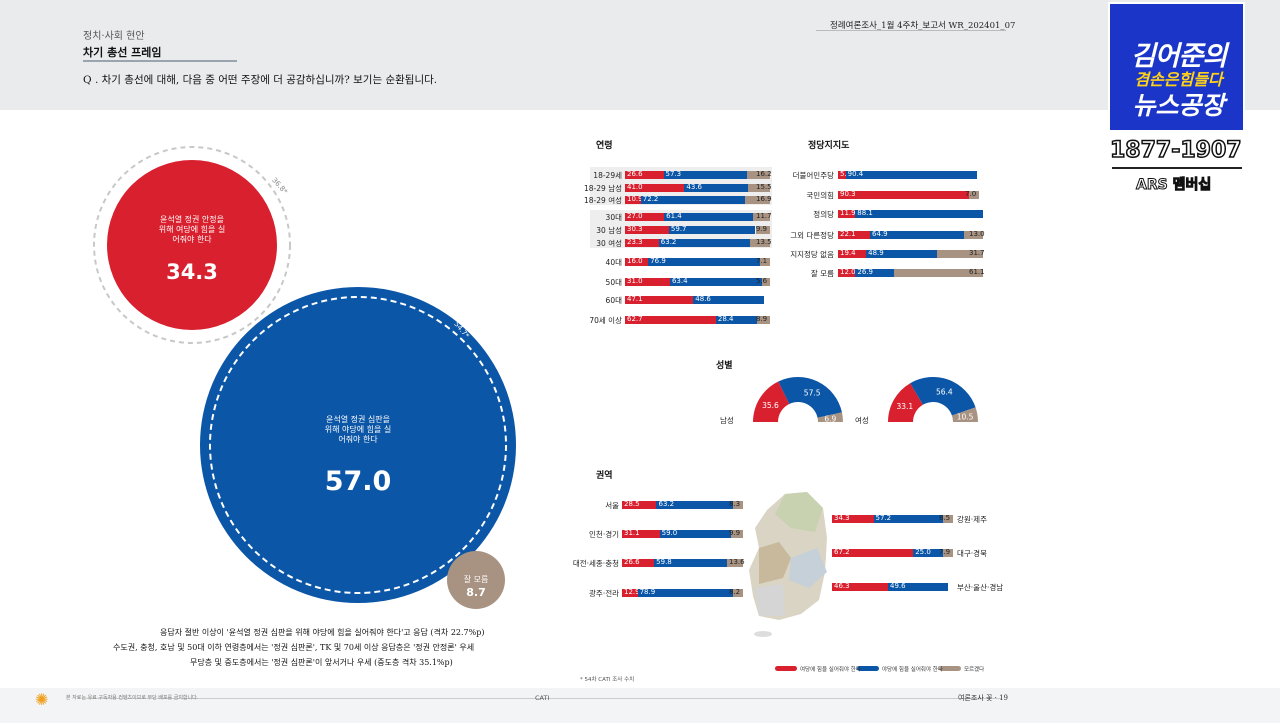  I want to click on page-title: 차기 총선 프레임, so click(122, 52).